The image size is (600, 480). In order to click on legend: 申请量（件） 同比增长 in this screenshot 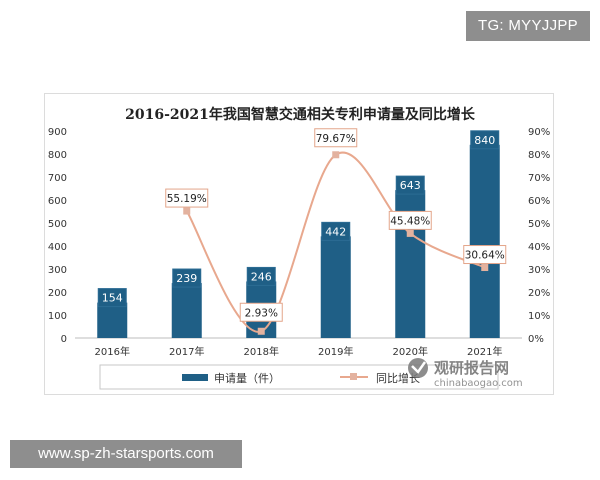, I will do `click(299, 377)`.